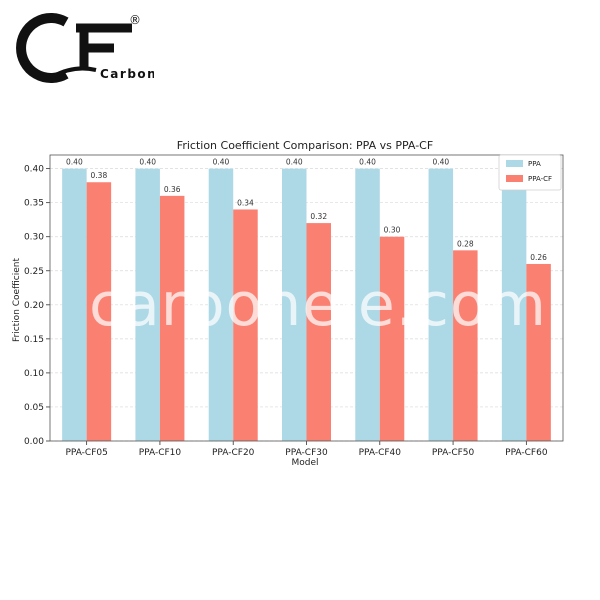 The width and height of the screenshot is (600, 600). Describe the element at coordinates (465, 243) in the screenshot. I see `bar-value-label: 0.28` at that location.